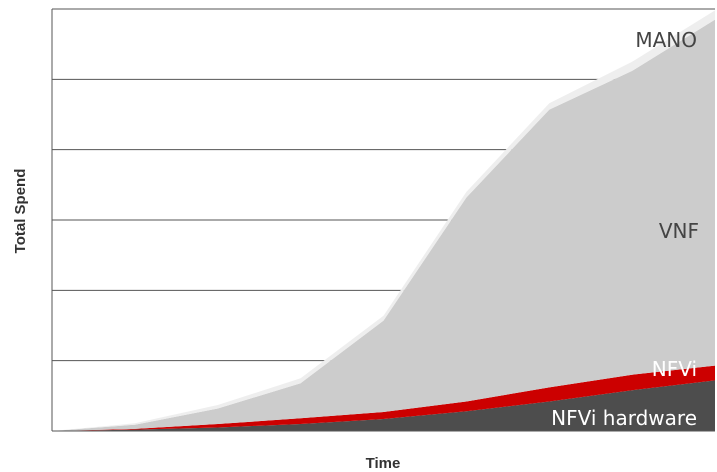 Image resolution: width=717 pixels, height=472 pixels. Describe the element at coordinates (383, 405) in the screenshot. I see `area-nfvi-hardware` at that location.